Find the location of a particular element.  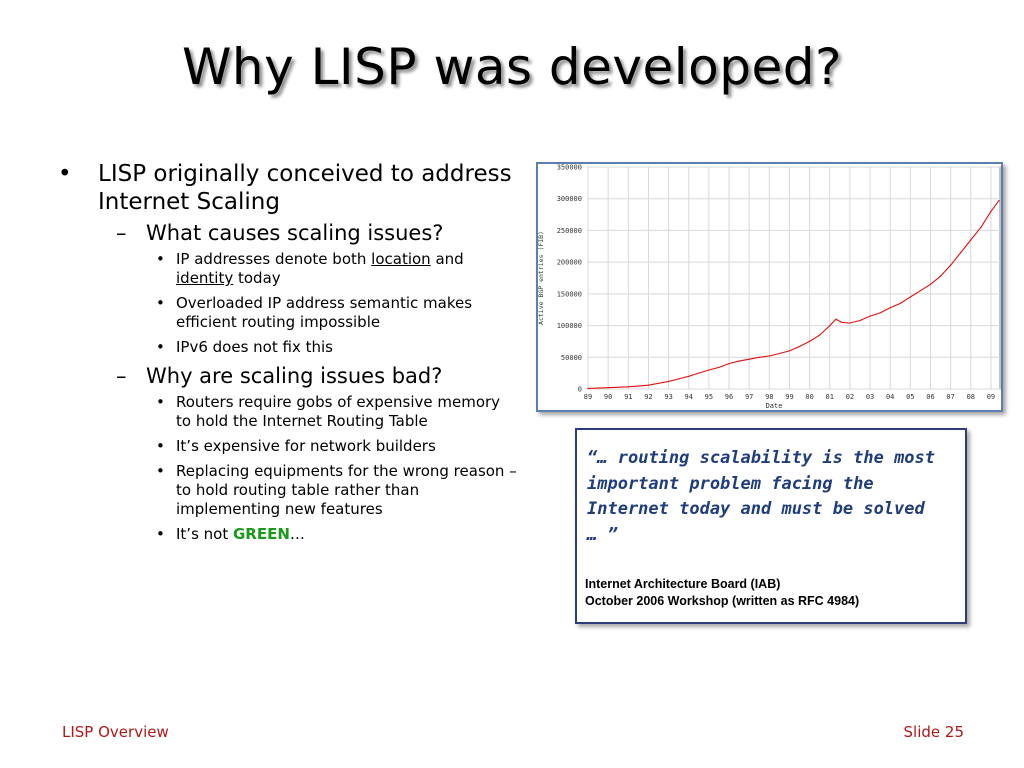

bullet-text: What causes scaling issues? is located at coordinates (295, 233).